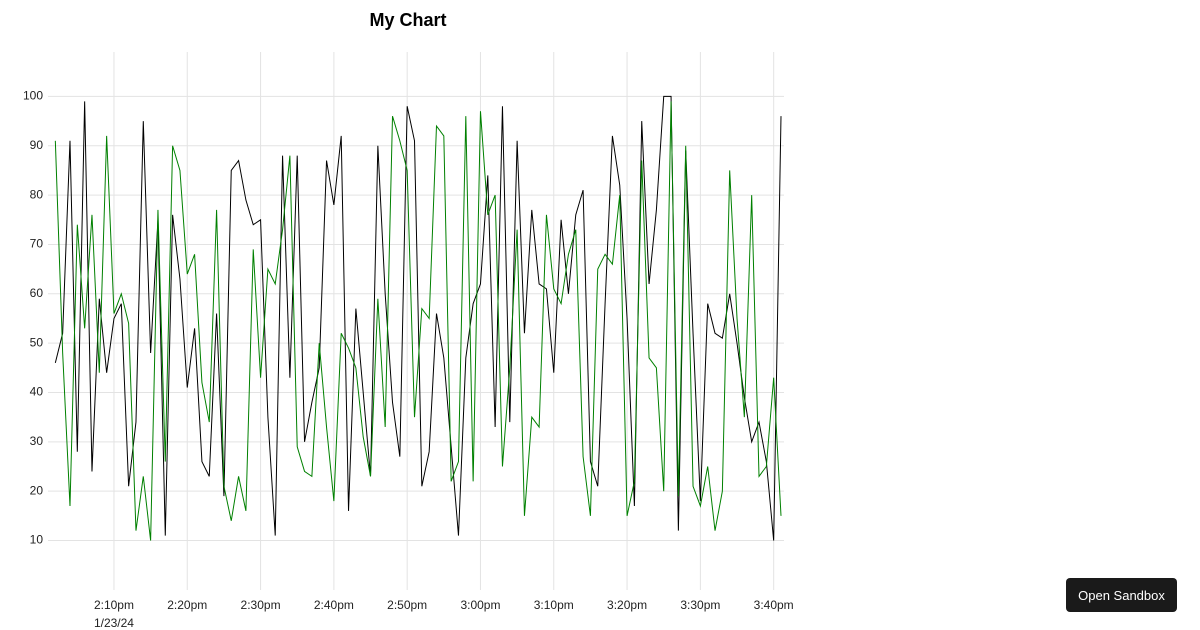 The image size is (1200, 630). What do you see at coordinates (114, 623) in the screenshot?
I see `x-date-label: 1/23/24` at bounding box center [114, 623].